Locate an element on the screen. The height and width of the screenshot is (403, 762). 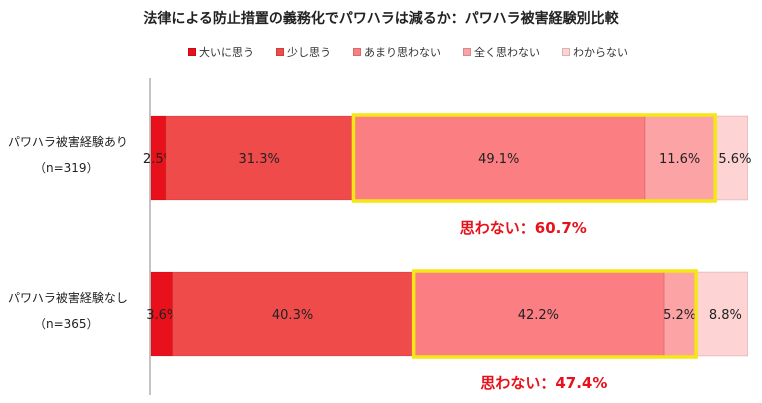
value-label: 31.3% is located at coordinates (259, 159).